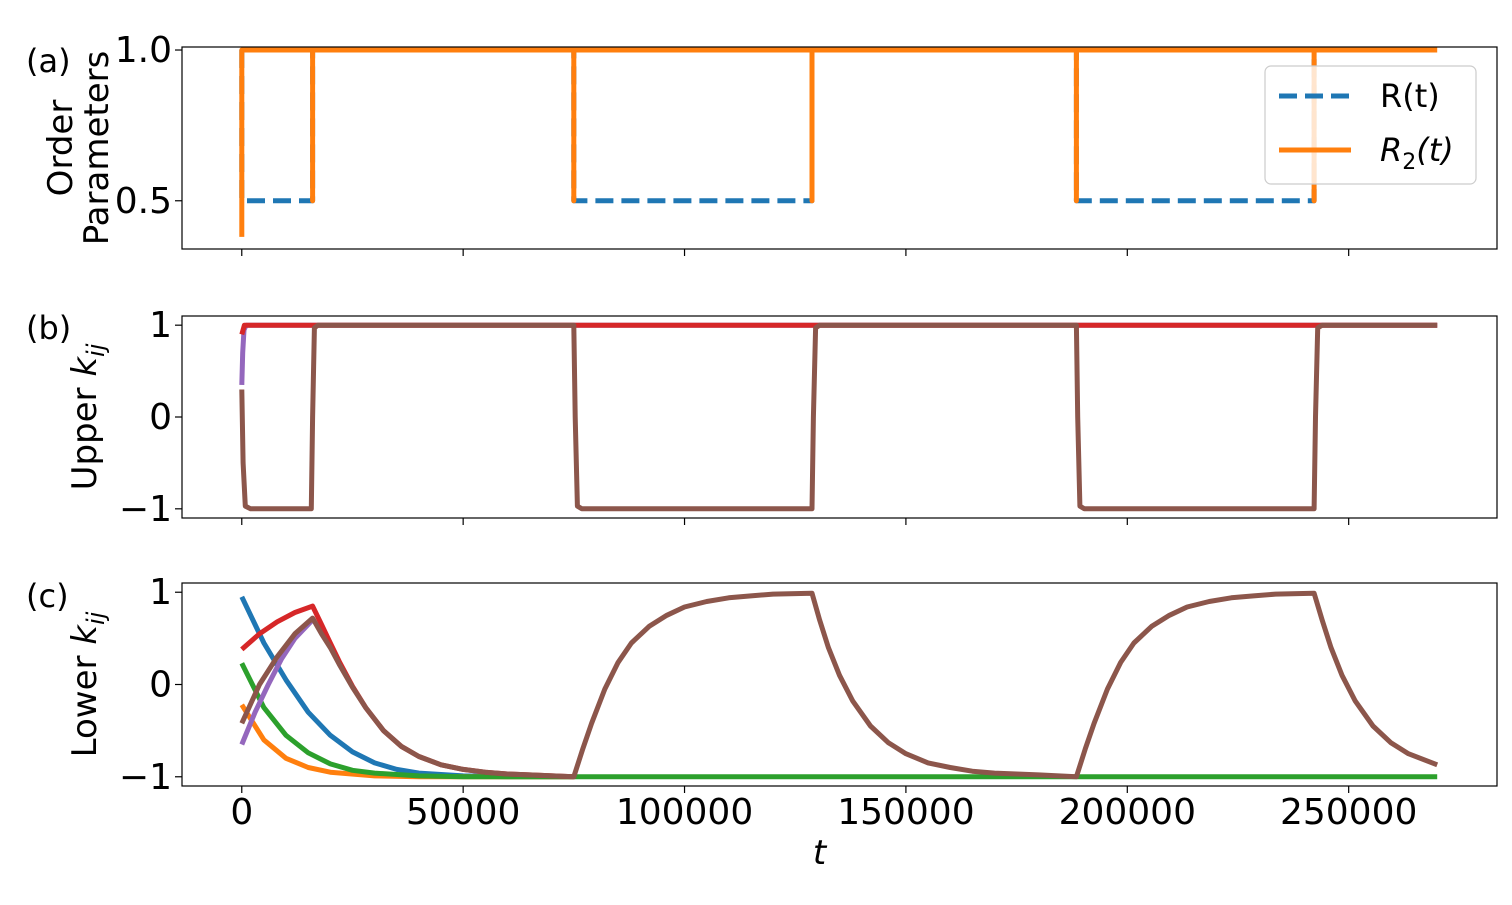  What do you see at coordinates (1410, 96) in the screenshot?
I see `legend-entry: R(t)` at bounding box center [1410, 96].